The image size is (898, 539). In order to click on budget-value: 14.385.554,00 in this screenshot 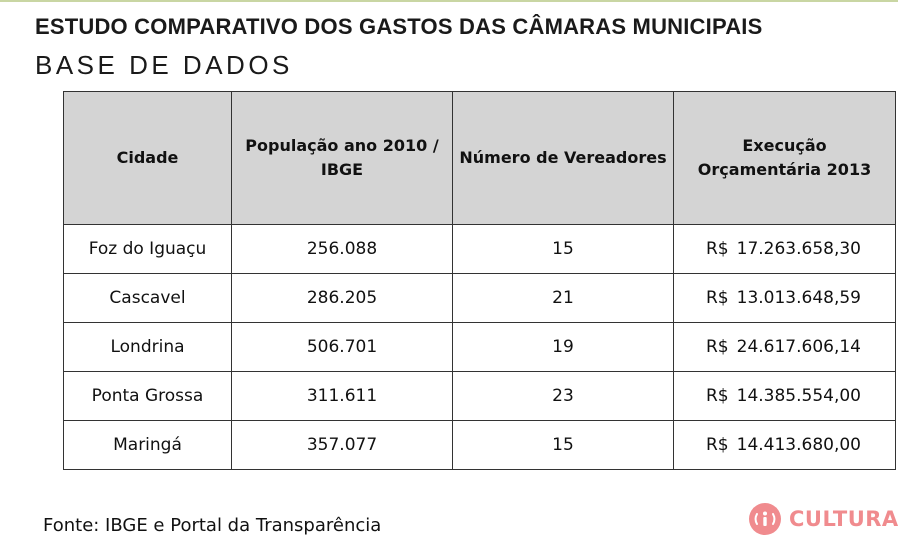, I will do `click(798, 396)`.